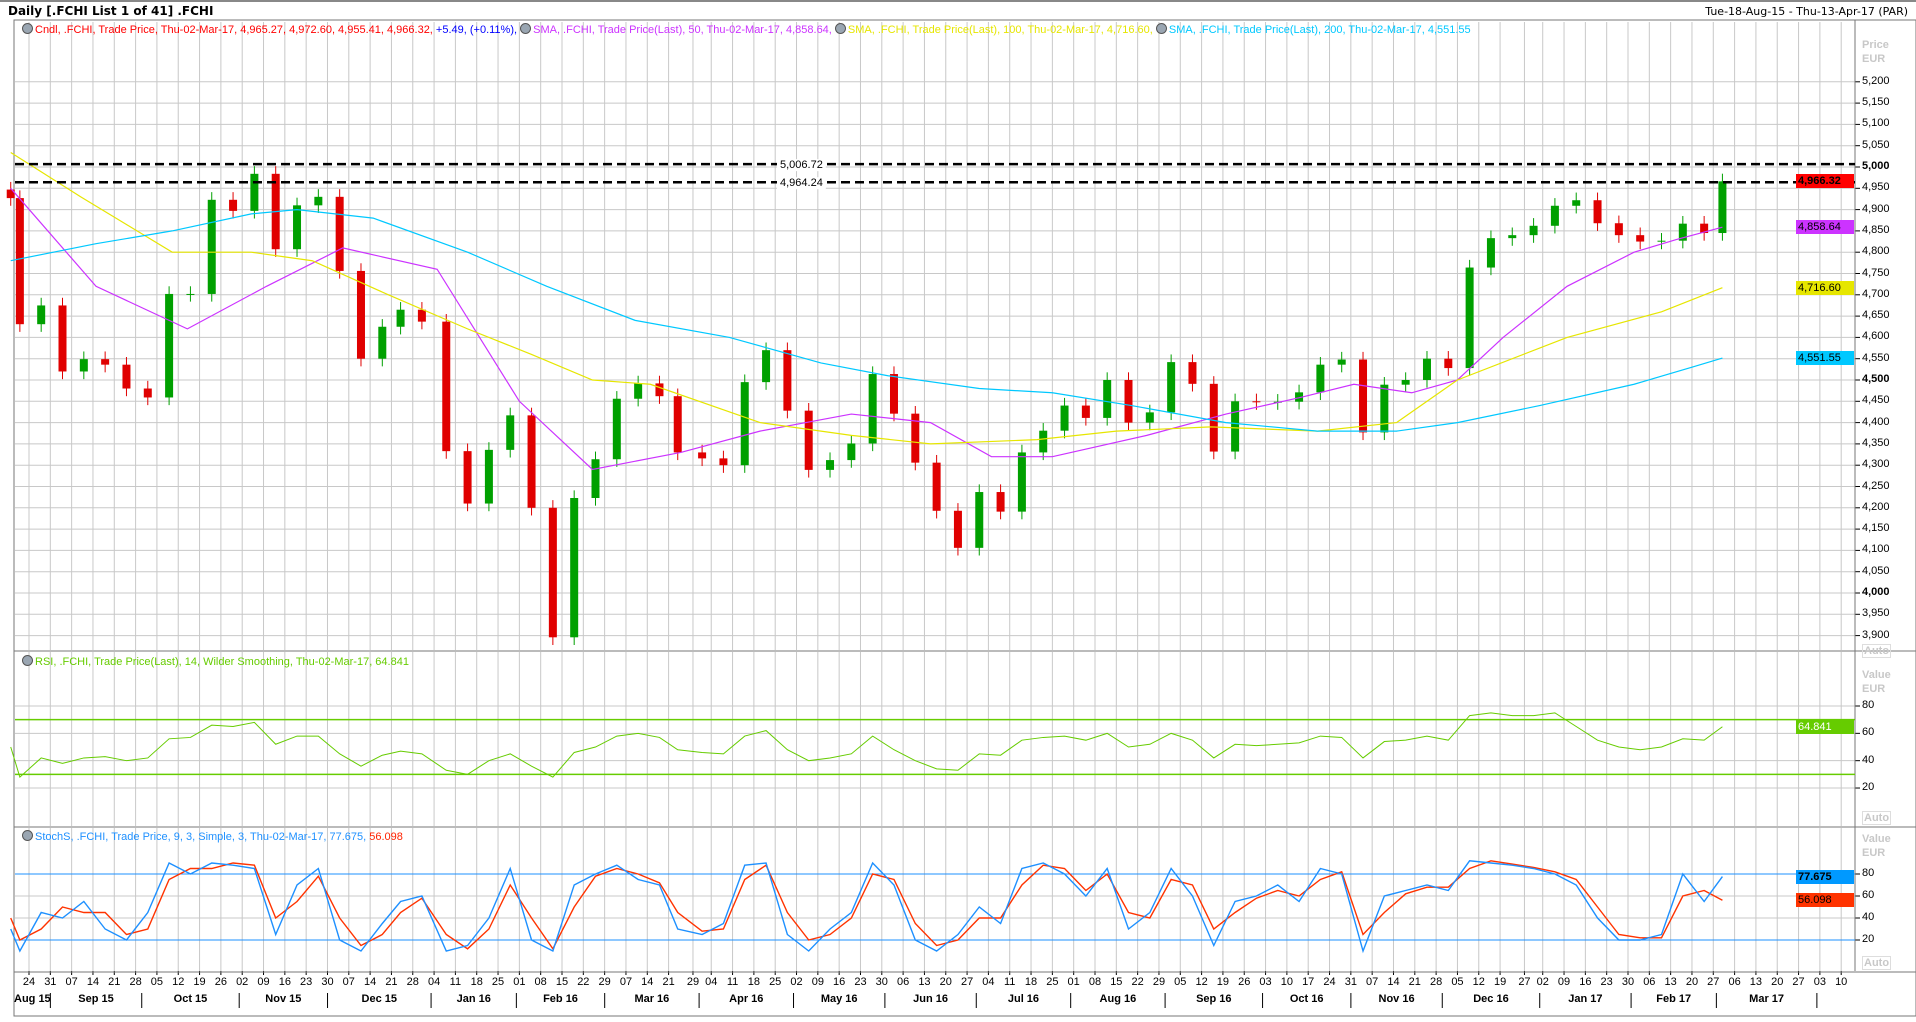  Describe the element at coordinates (1491, 999) in the screenshot. I see `month-label: Dec 16` at that location.